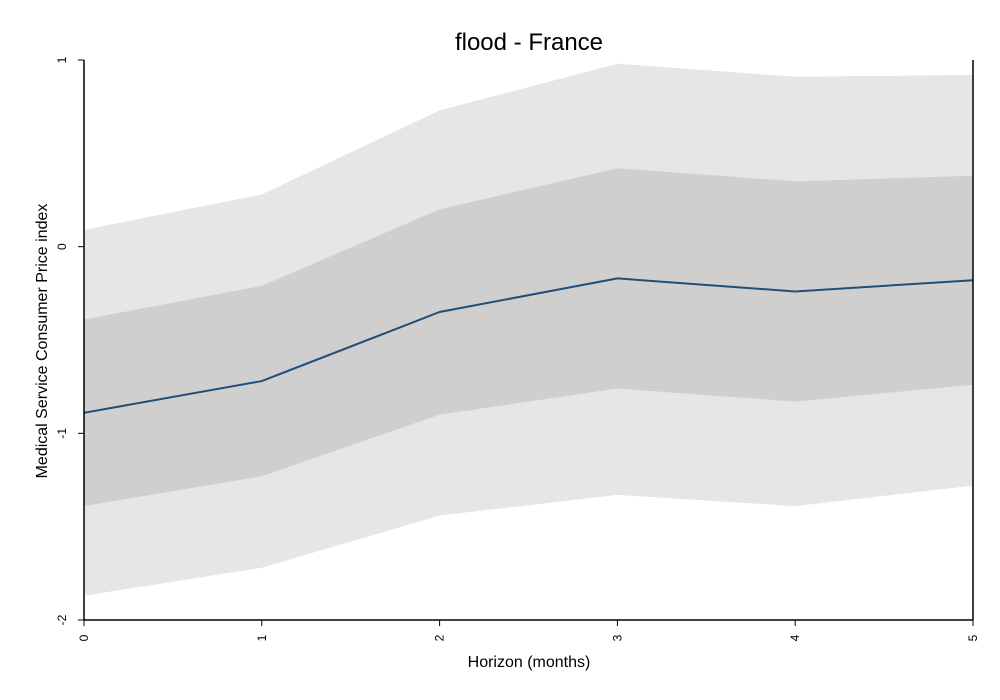 The image size is (1000, 700). Describe the element at coordinates (529, 662) in the screenshot. I see `x-axis-label: Horizon (months)` at that location.